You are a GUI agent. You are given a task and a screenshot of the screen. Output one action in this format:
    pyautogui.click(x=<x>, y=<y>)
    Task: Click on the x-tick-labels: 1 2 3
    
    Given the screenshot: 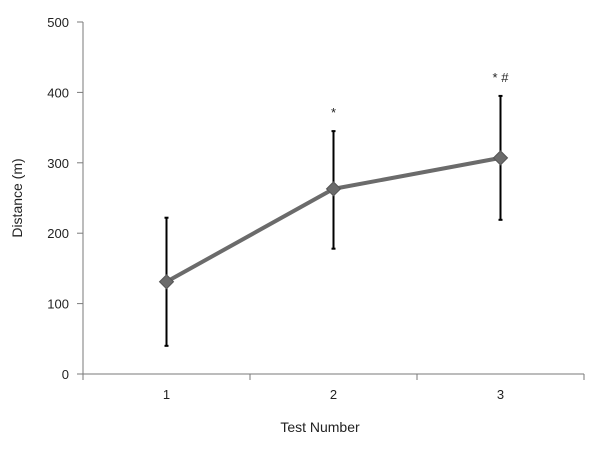 What is the action you would take?
    pyautogui.click(x=333, y=394)
    